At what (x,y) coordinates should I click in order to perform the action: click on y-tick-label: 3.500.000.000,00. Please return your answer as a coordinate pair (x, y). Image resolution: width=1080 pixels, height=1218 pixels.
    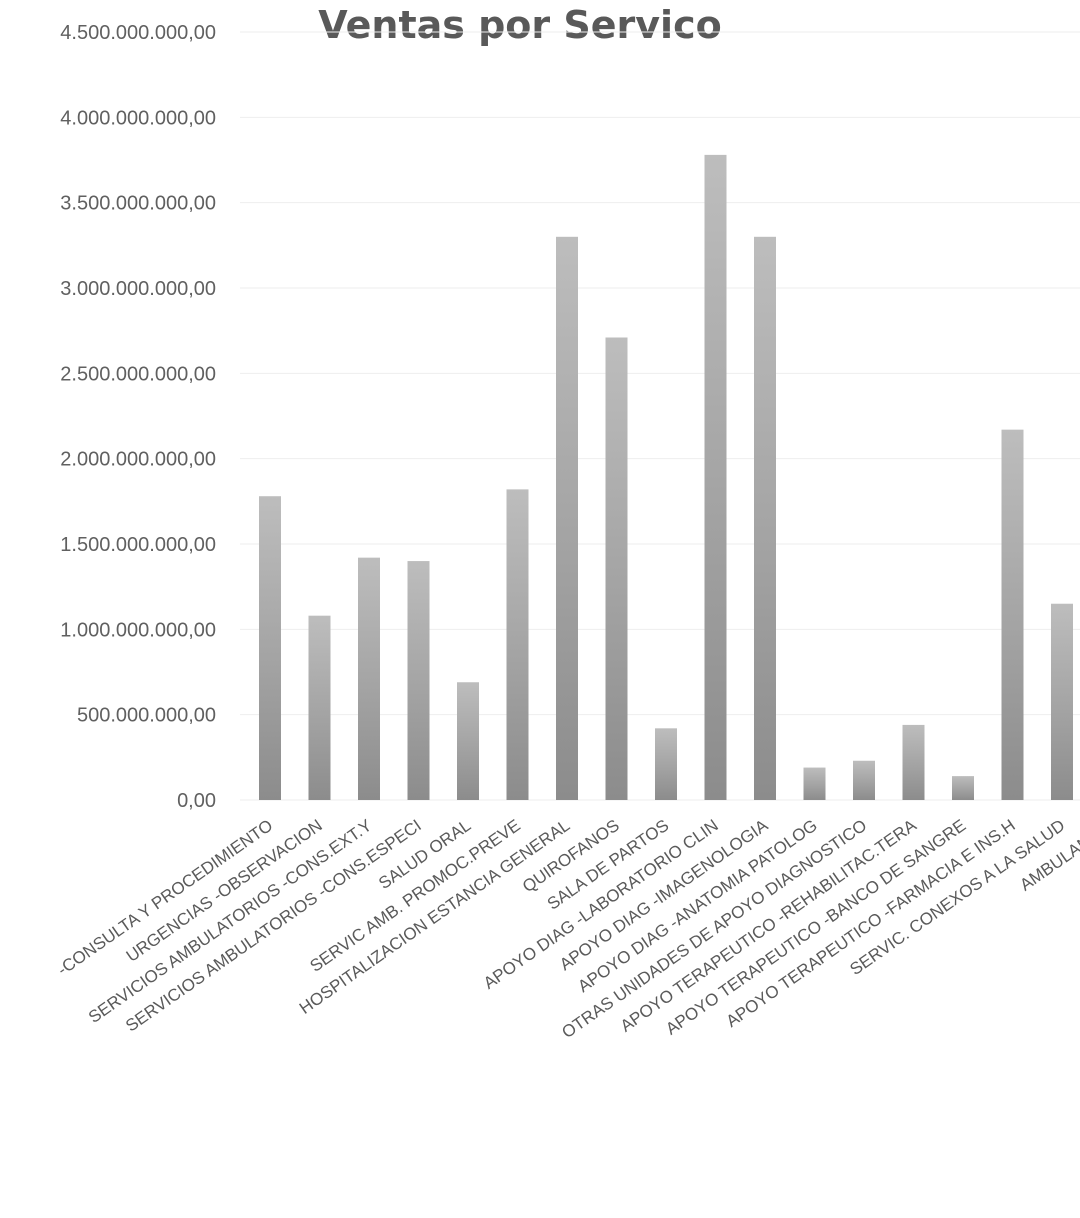
    Looking at the image, I should click on (138, 204).